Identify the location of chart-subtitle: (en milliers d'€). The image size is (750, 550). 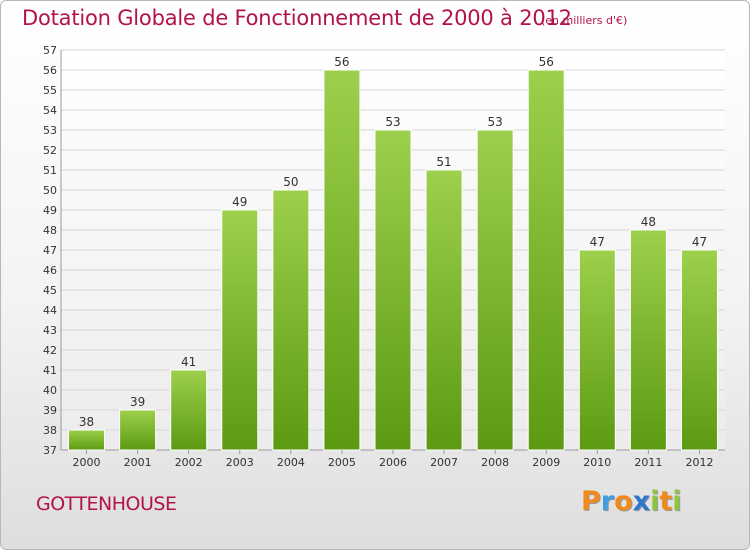
(584, 20).